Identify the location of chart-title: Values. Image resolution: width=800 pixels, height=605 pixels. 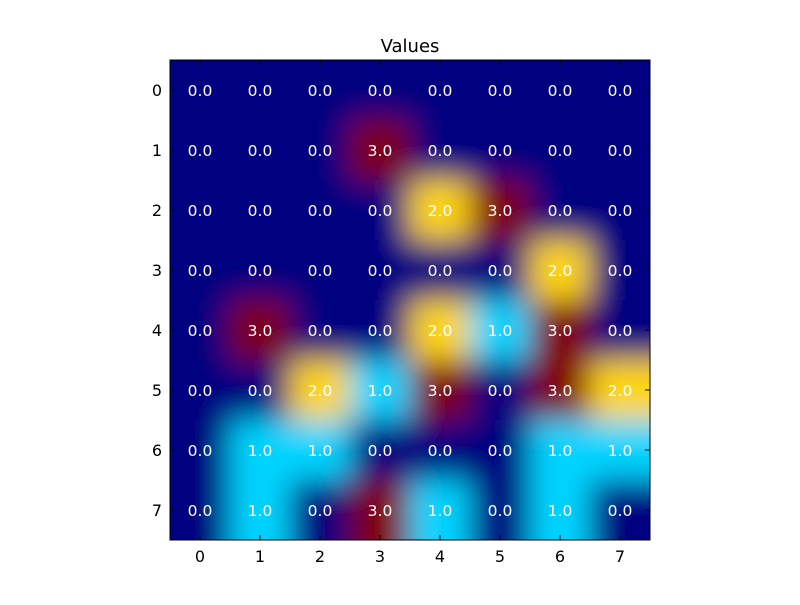
(410, 46).